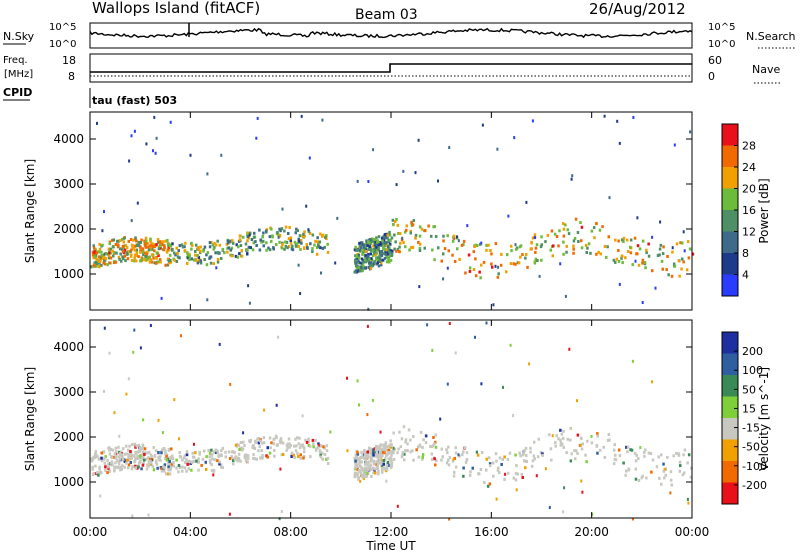 The height and width of the screenshot is (554, 800). I want to click on colorbar-tick-label: 8, so click(745, 253).